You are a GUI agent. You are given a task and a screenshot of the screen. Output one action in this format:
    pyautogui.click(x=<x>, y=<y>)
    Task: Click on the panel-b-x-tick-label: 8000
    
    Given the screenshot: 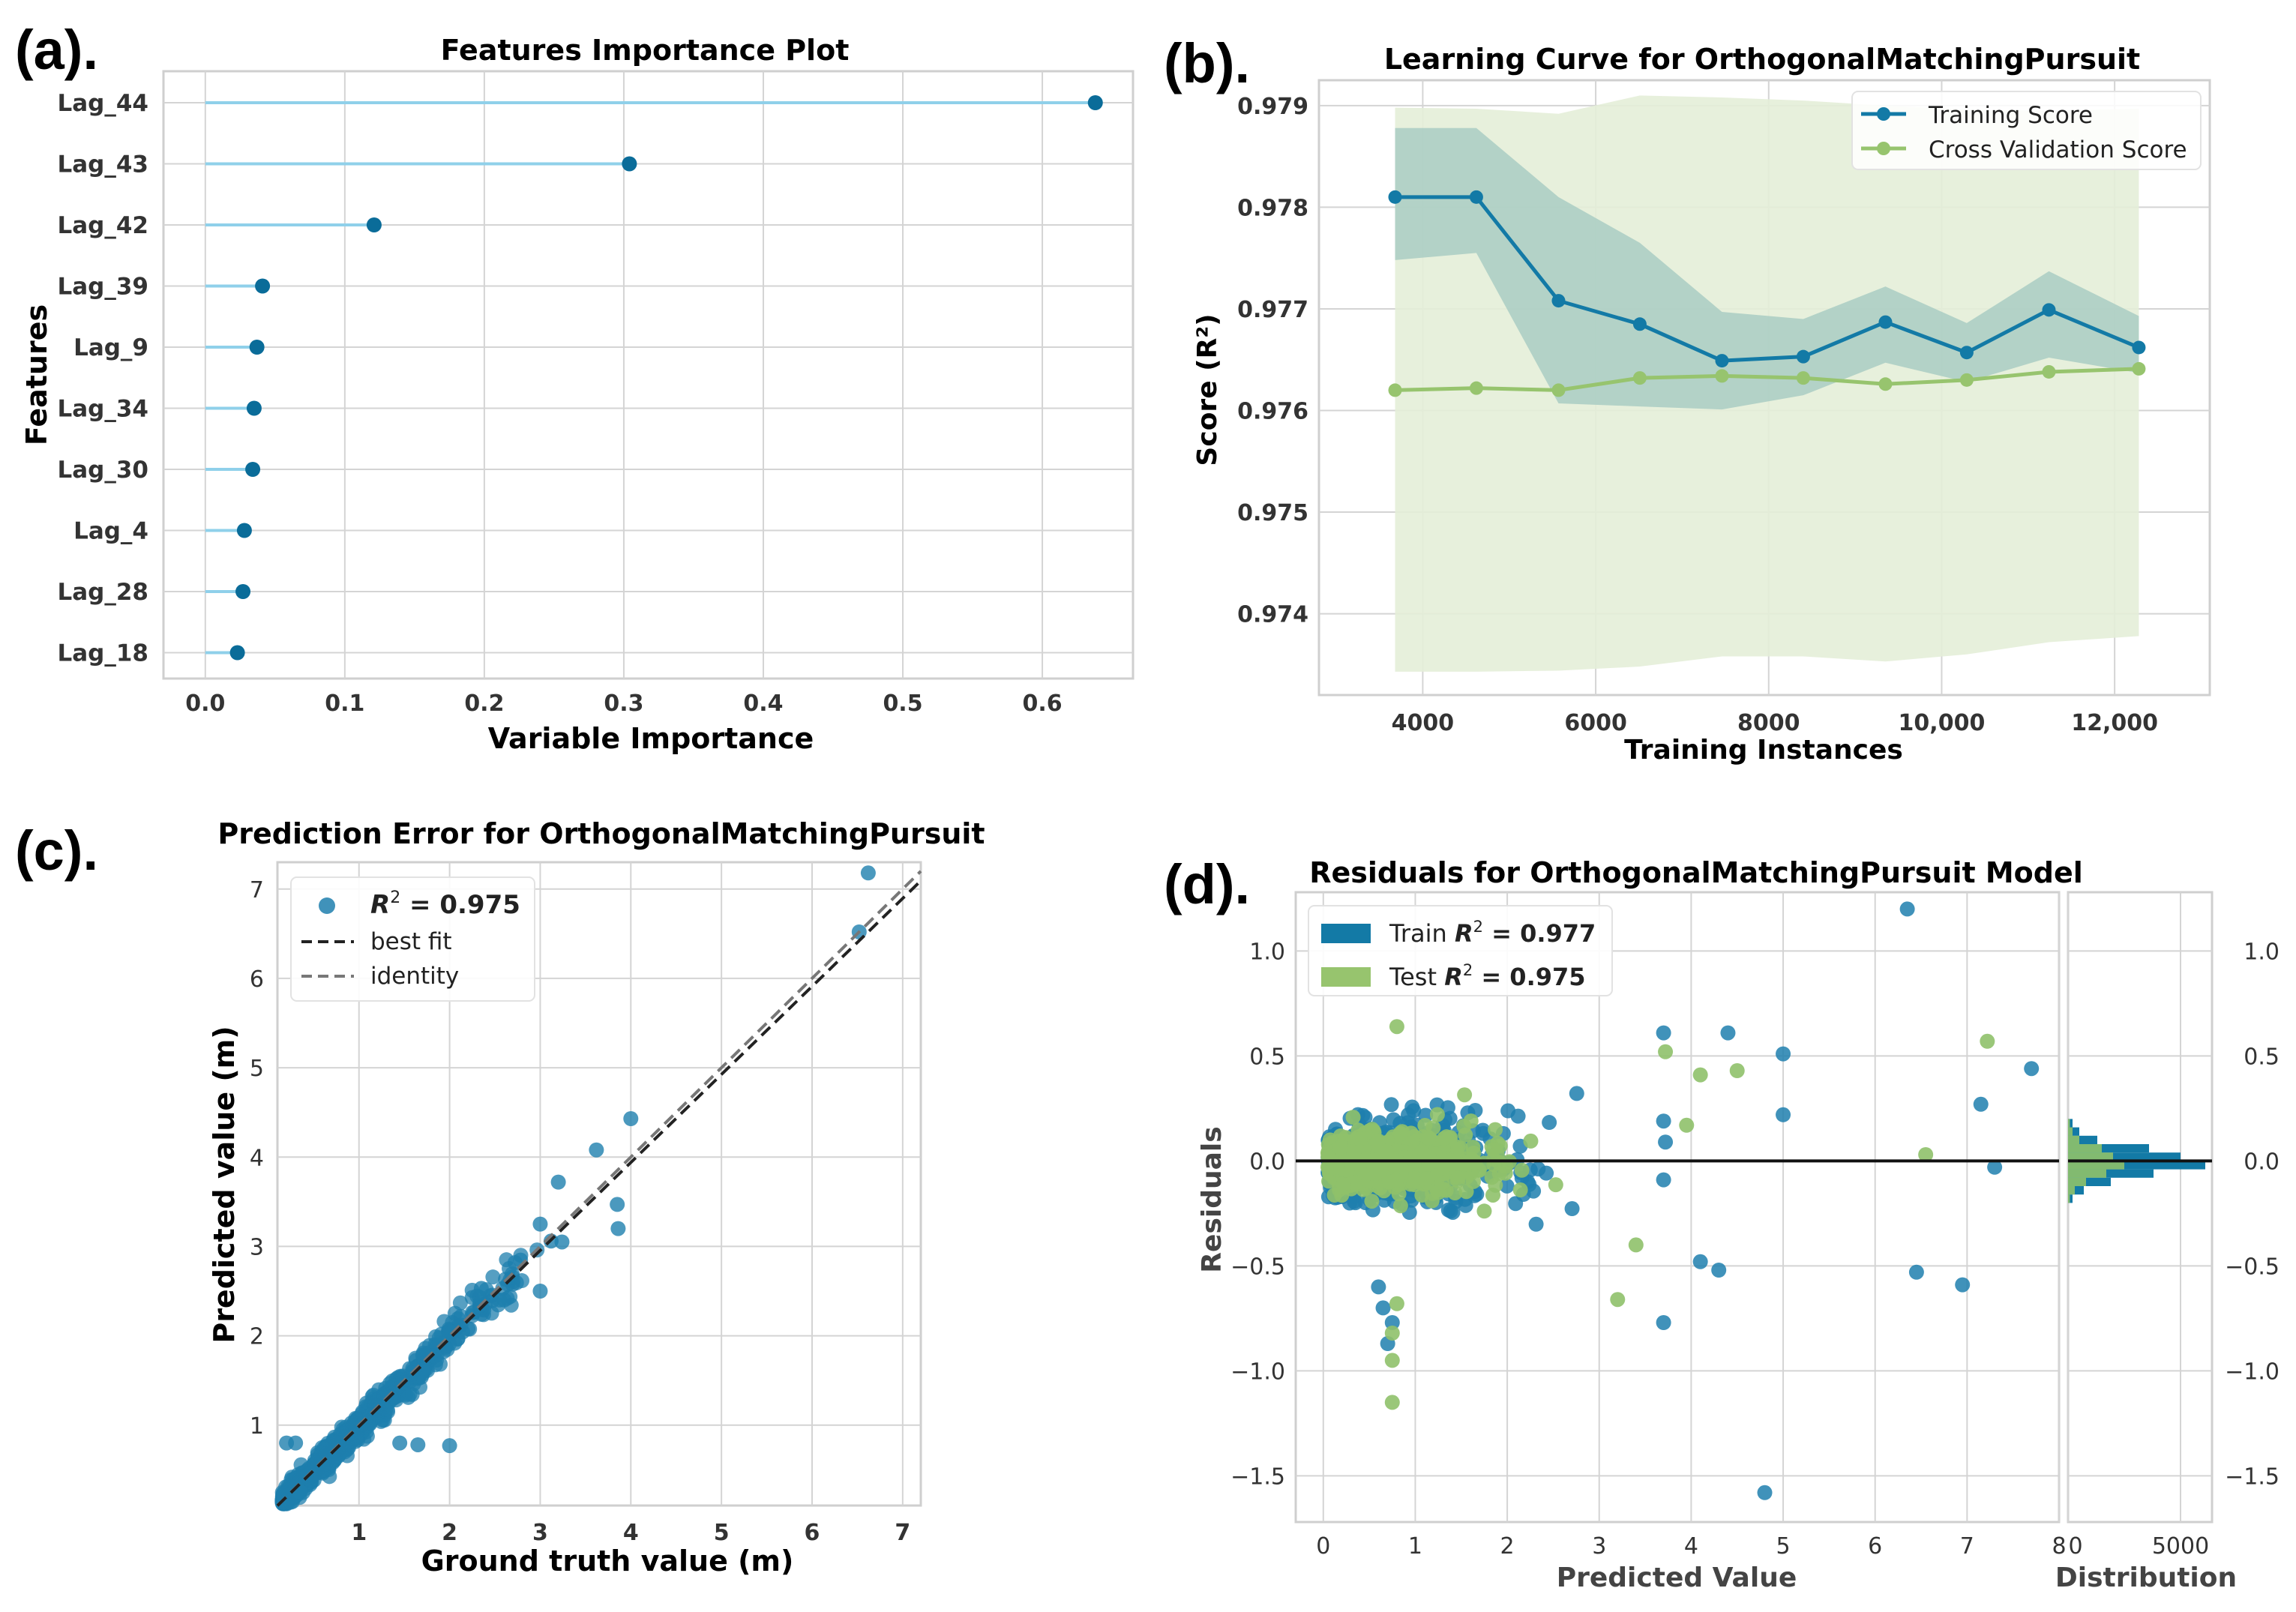 What is the action you would take?
    pyautogui.click(x=1768, y=723)
    